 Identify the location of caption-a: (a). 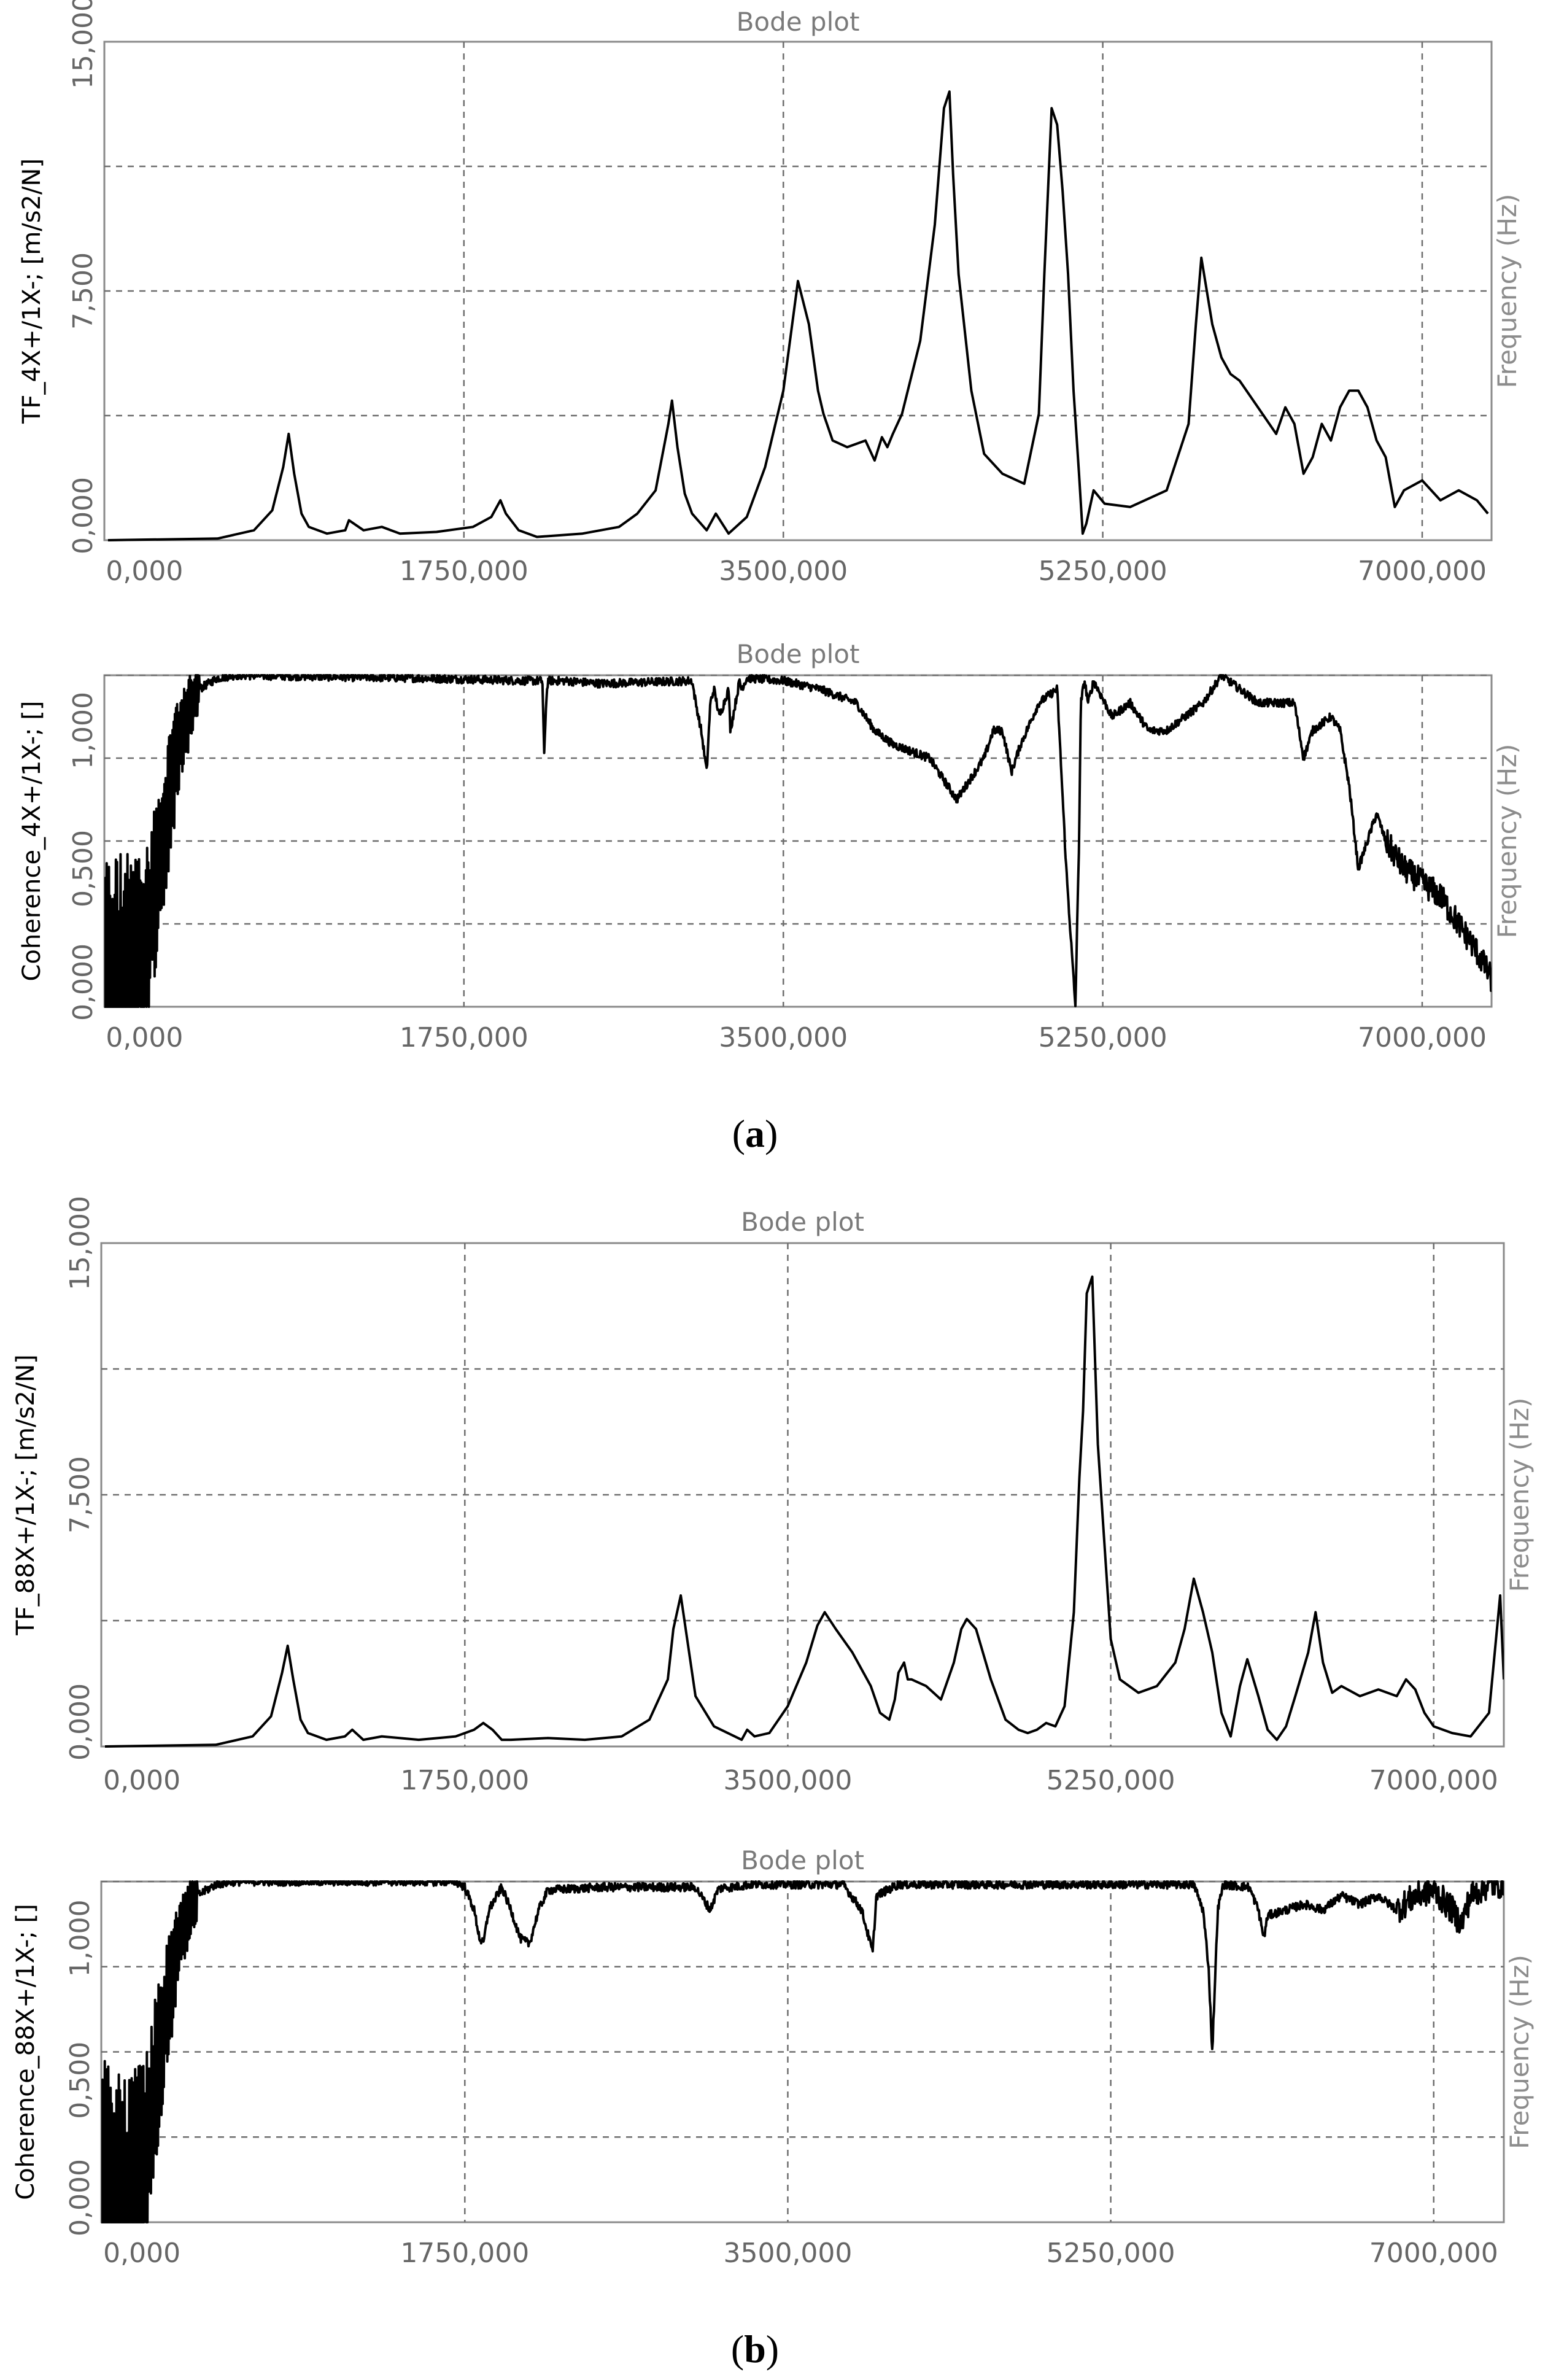
(755, 1133).